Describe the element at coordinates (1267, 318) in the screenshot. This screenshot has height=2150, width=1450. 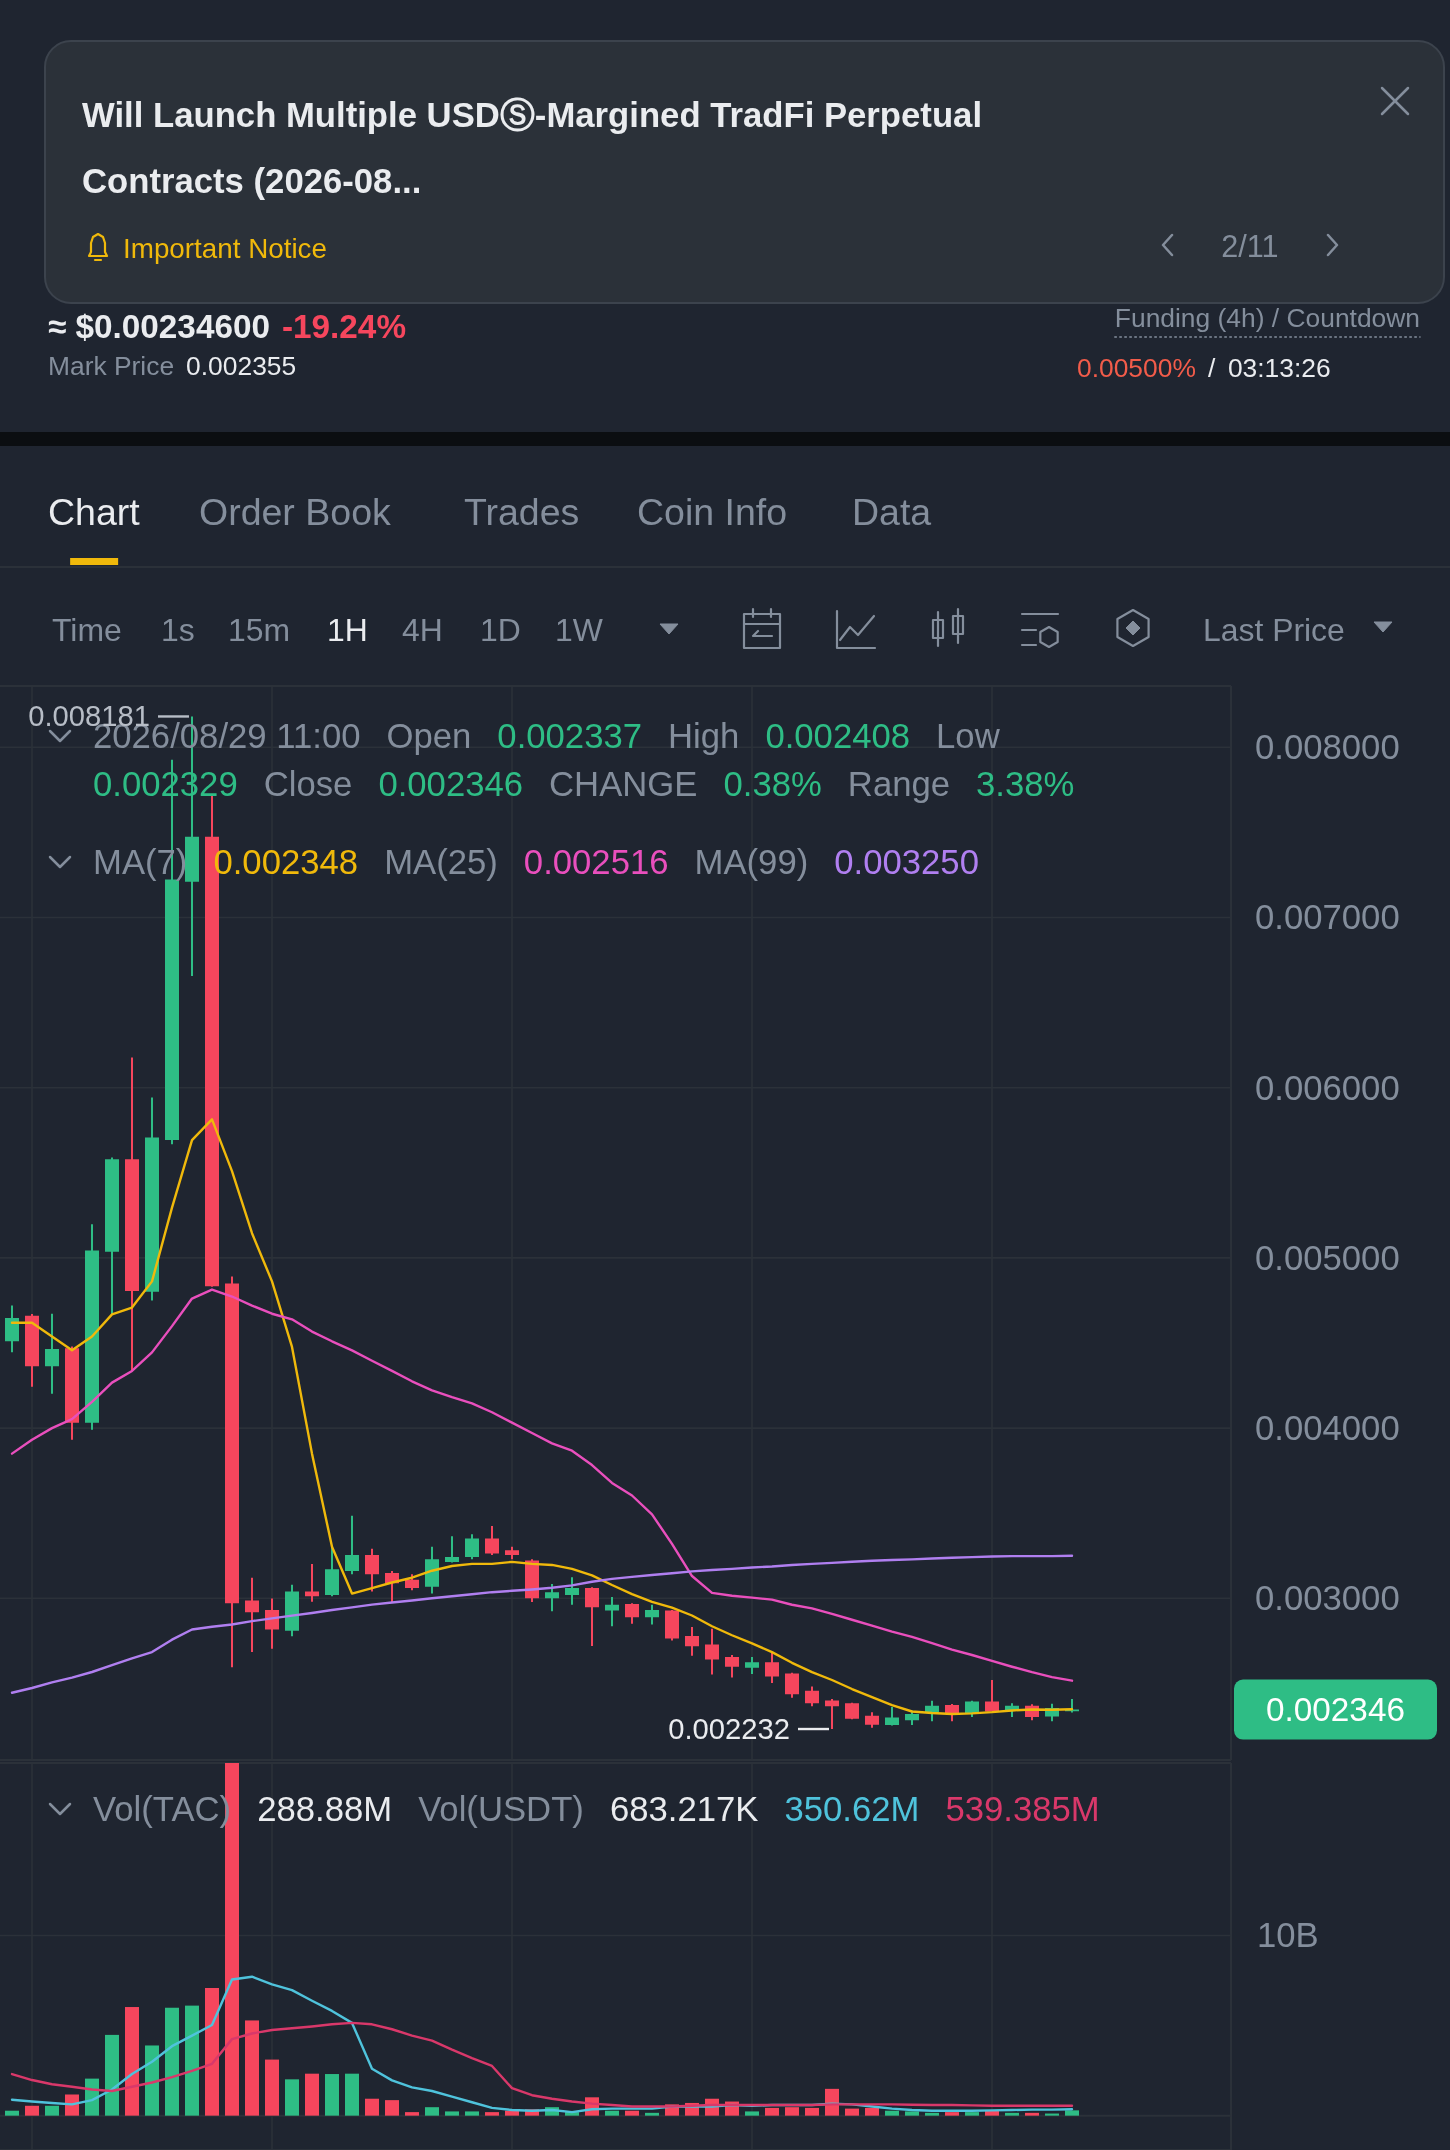
I see `text: Funding (4h) / Countdown` at that location.